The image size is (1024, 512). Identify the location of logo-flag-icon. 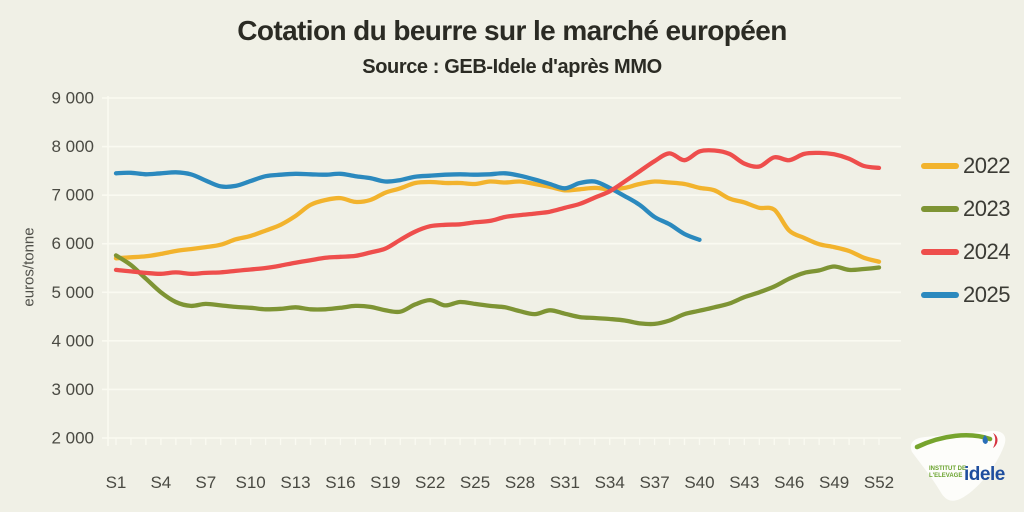
(995, 440).